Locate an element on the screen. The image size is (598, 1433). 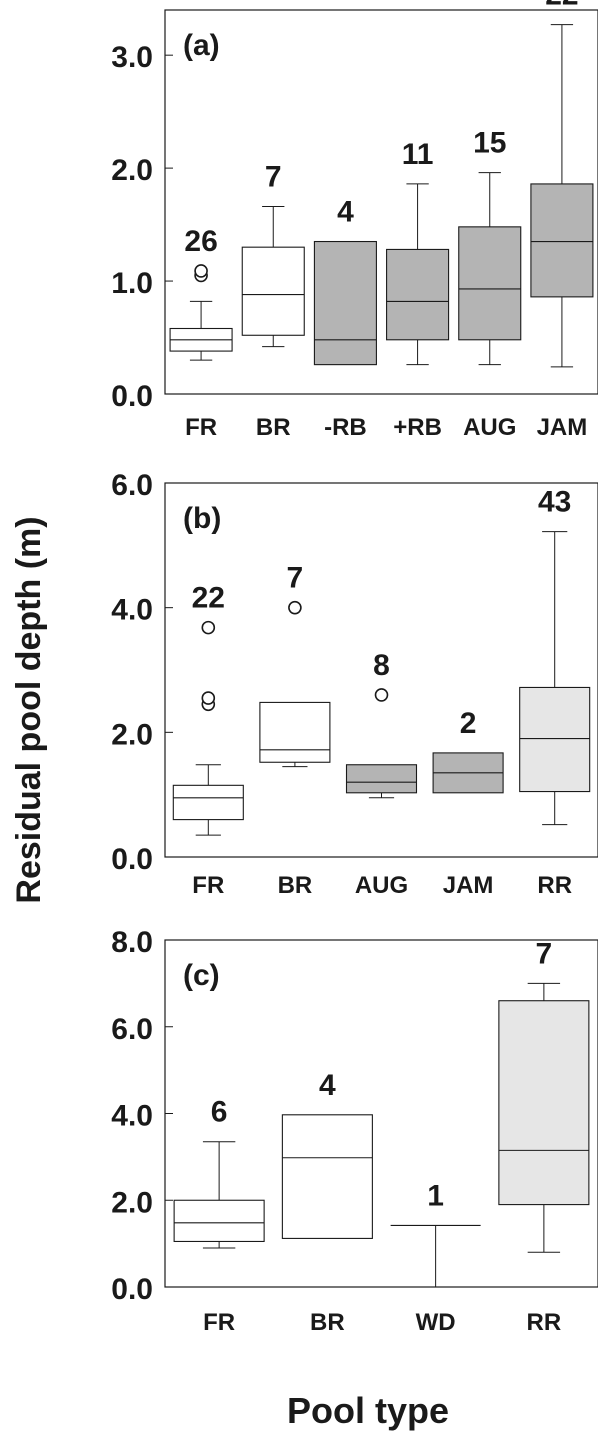
box-aug: 8 is located at coordinates (381, 724).